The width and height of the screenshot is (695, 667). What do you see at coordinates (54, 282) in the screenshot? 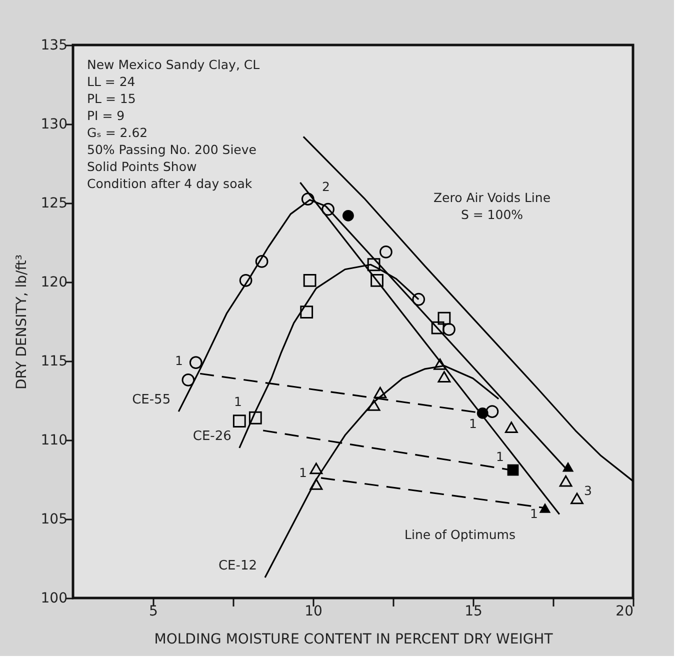
I see `y-tick-label: 120` at bounding box center [54, 282].